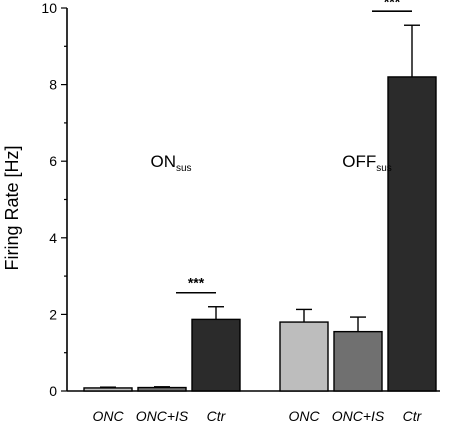  I want to click on y-tick-label: 0, so click(53, 391).